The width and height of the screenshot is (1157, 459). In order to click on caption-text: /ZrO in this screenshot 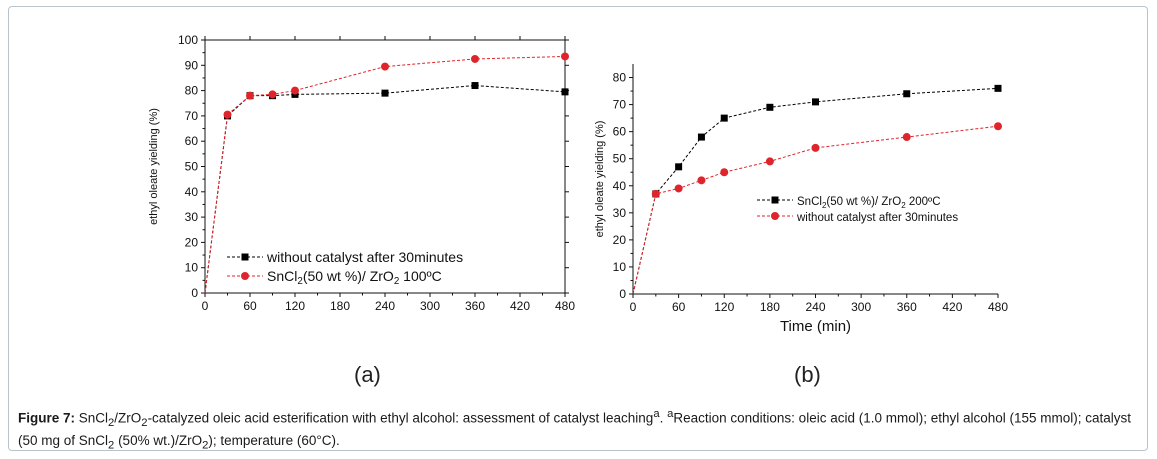, I will do `click(128, 418)`.